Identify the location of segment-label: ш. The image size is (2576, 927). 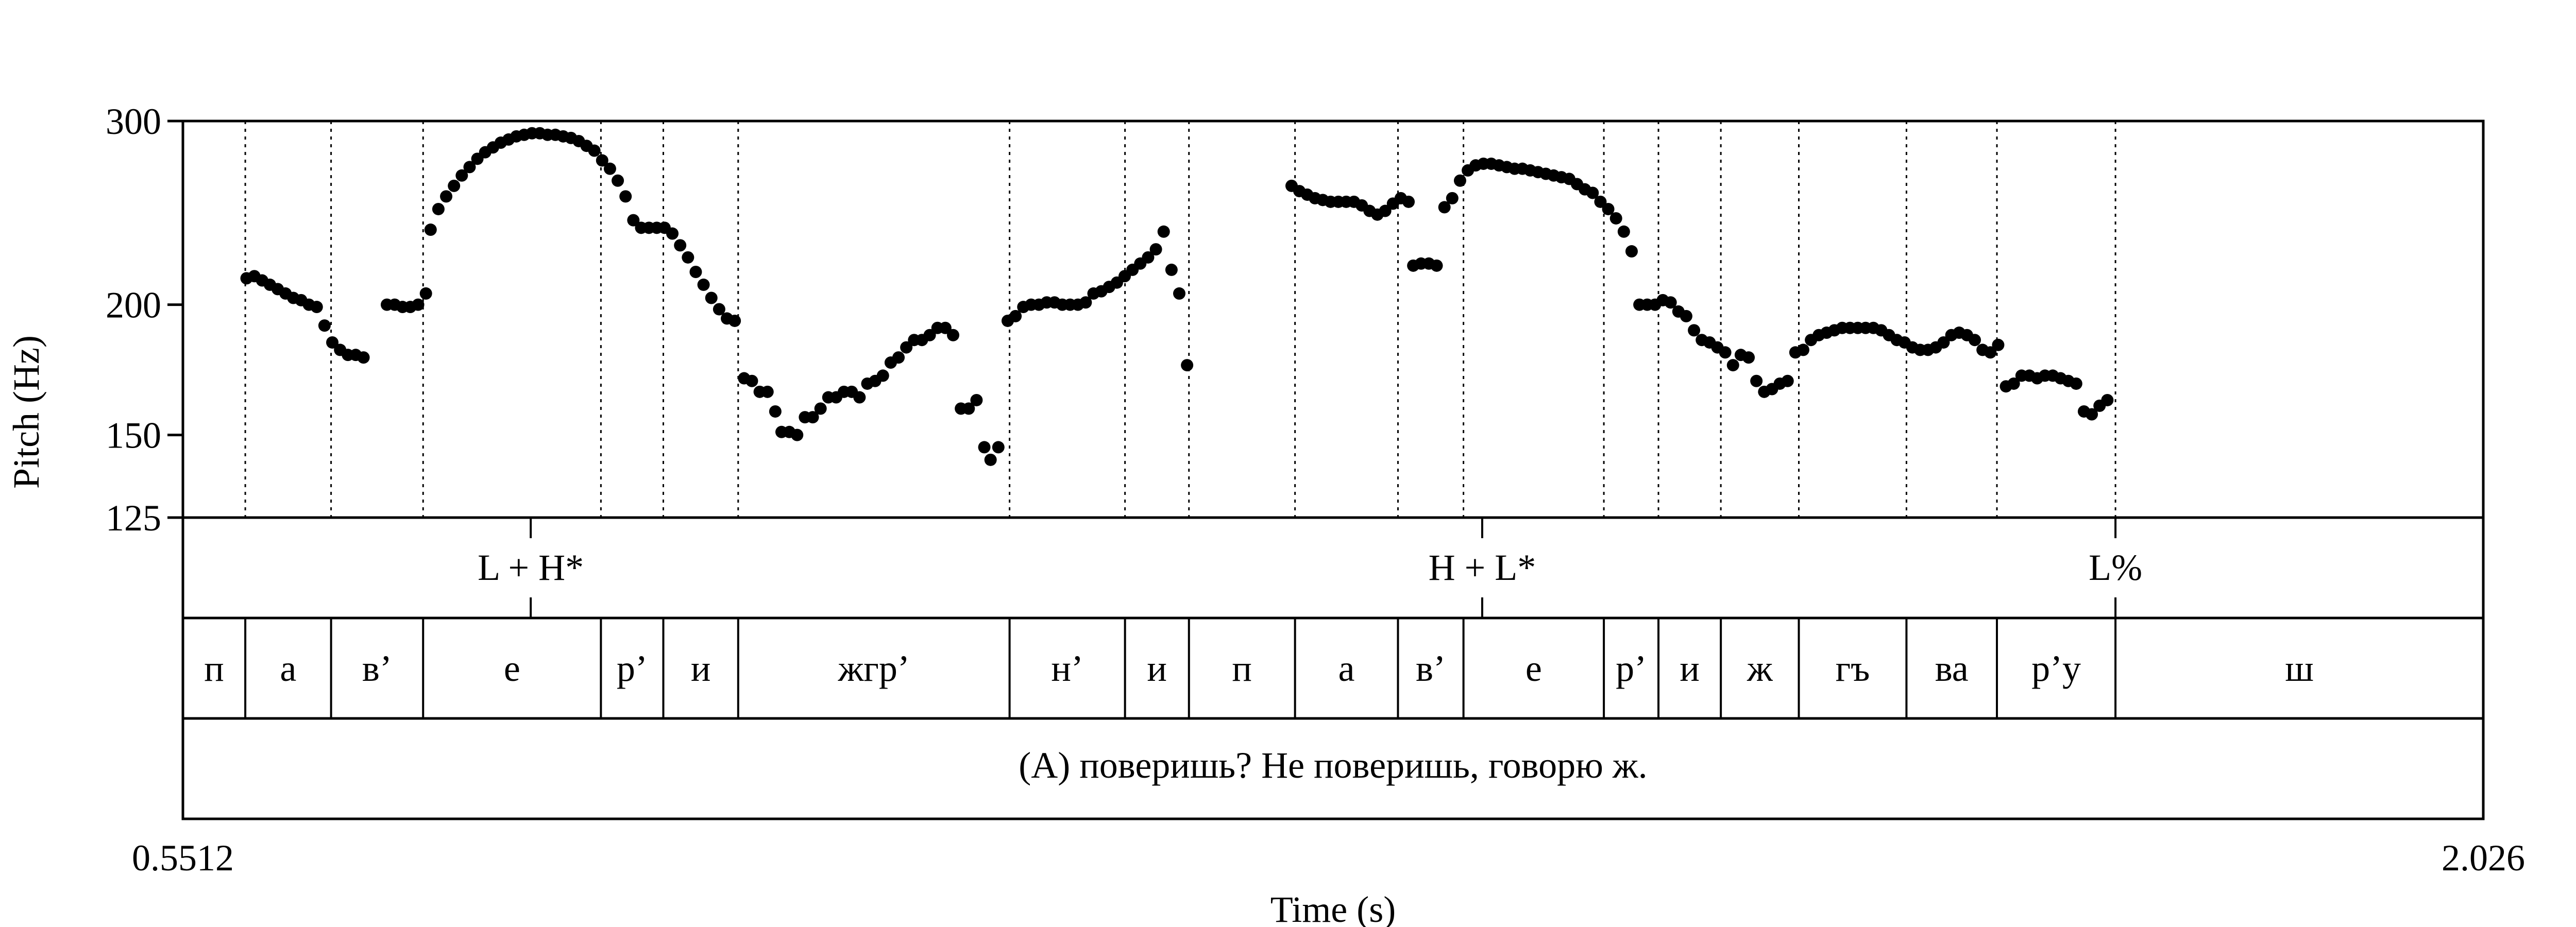
(2299, 668).